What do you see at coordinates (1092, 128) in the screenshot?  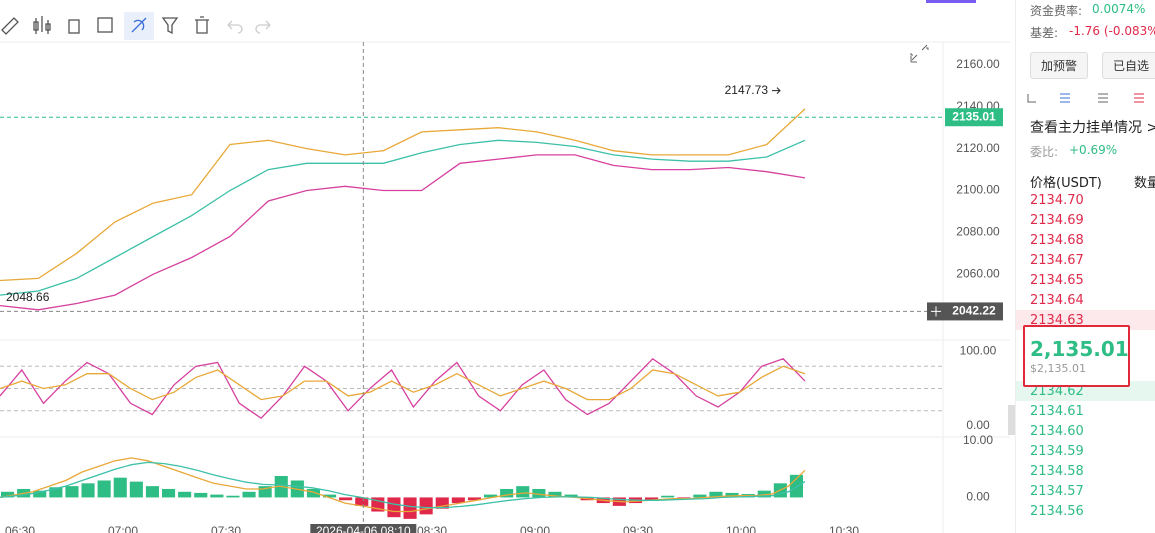 I see `depth-link: 查看主力挂单情况 >` at bounding box center [1092, 128].